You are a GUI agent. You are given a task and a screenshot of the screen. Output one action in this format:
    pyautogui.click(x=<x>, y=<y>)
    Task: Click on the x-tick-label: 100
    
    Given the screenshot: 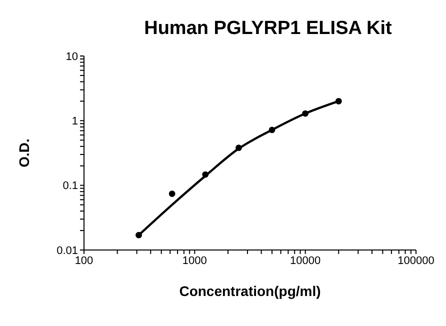 What is the action you would take?
    pyautogui.click(x=84, y=260)
    